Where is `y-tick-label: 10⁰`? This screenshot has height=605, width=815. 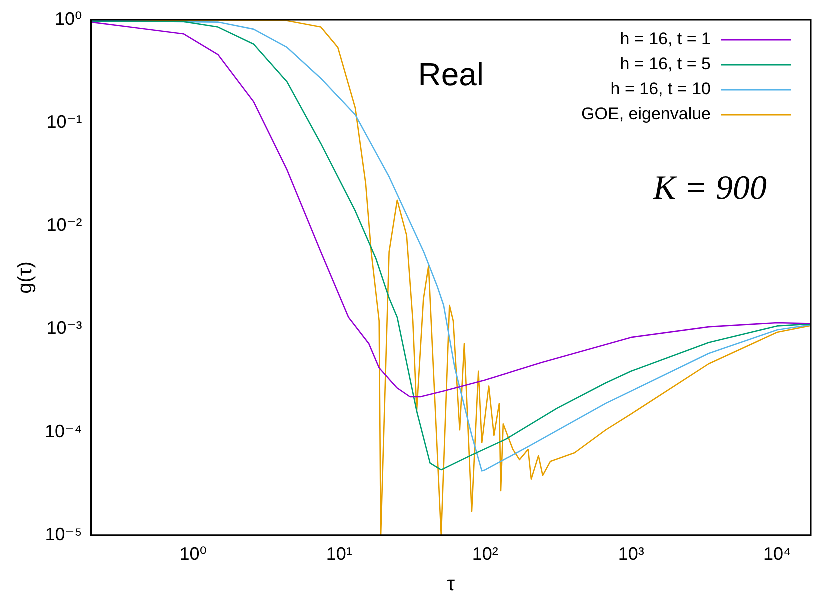 y-tick-label: 10⁰ is located at coordinates (68, 18).